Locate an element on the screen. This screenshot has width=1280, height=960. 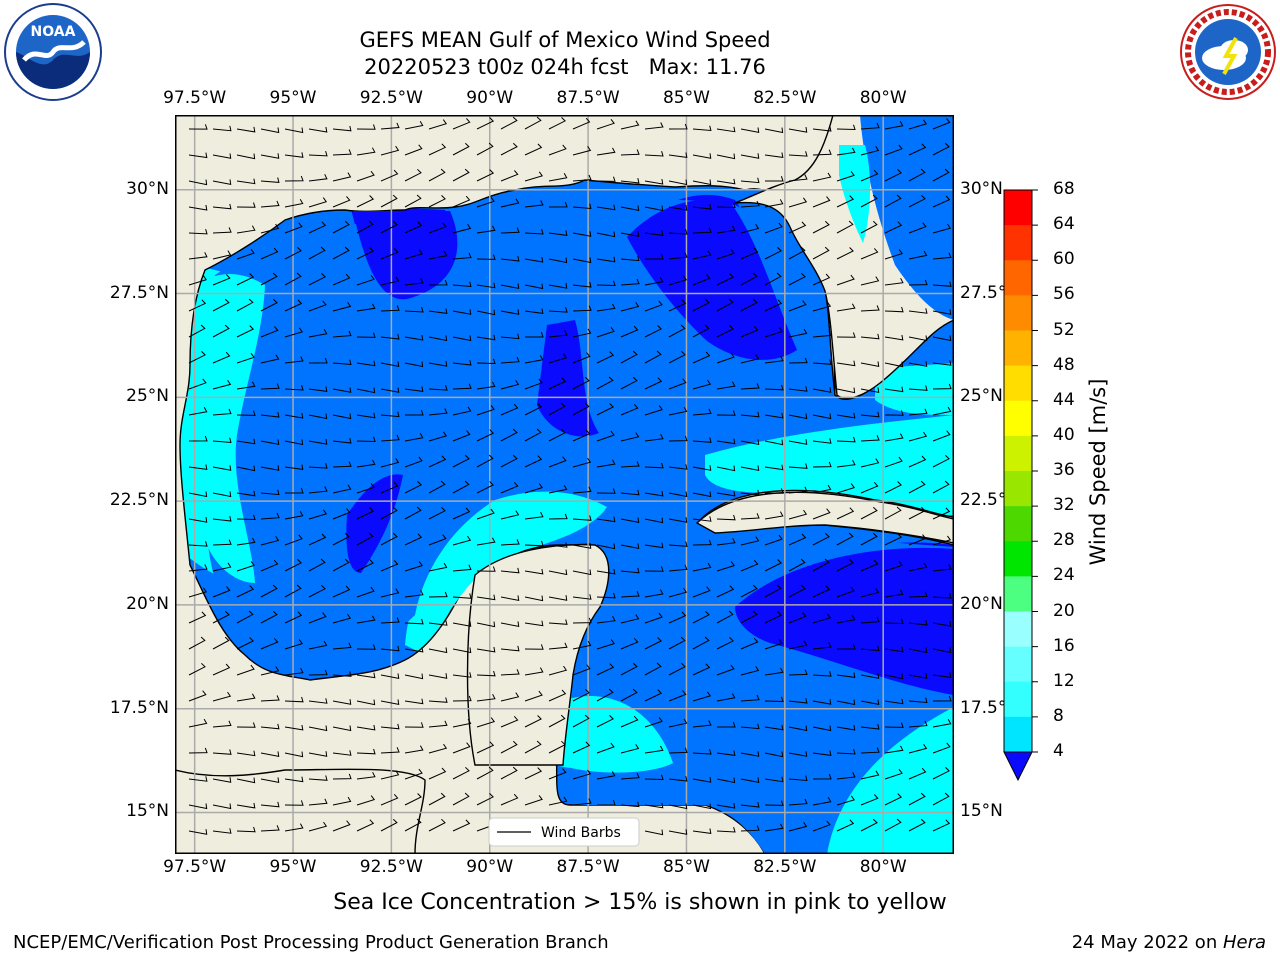
colorbar-tick-label: 8 is located at coordinates (1058, 715).